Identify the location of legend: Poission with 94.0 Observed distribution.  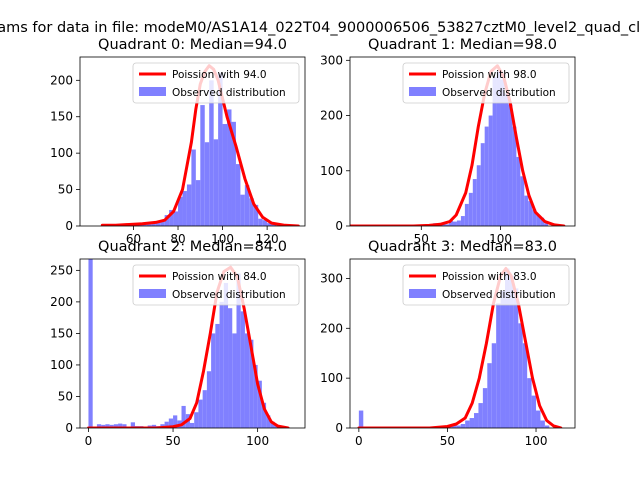
(216, 83).